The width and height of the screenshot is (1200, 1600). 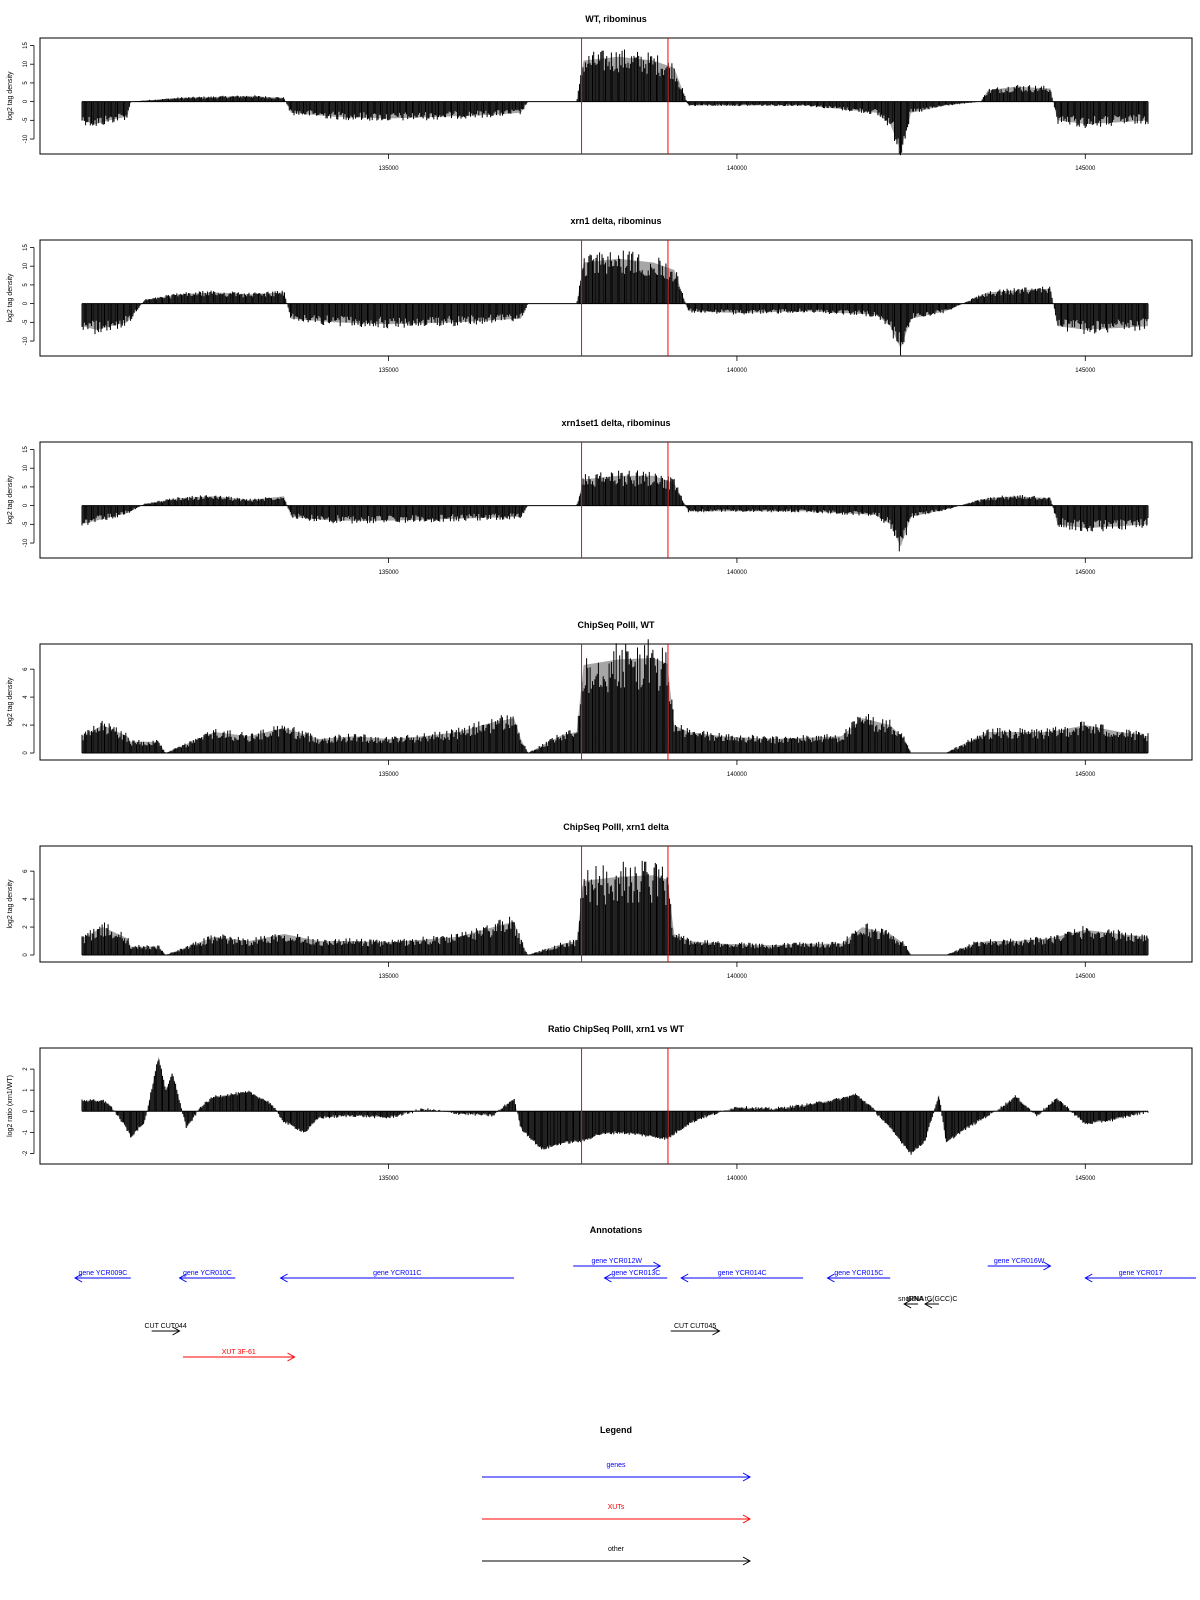 I want to click on panel-title: xrn1set1 delta, ribominus, so click(x=615, y=423).